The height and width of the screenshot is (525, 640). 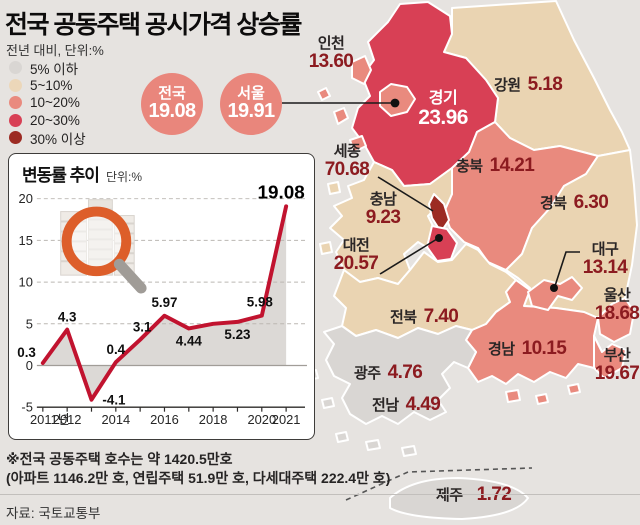 What do you see at coordinates (115, 419) in the screenshot?
I see `svg-text: 2014` at bounding box center [115, 419].